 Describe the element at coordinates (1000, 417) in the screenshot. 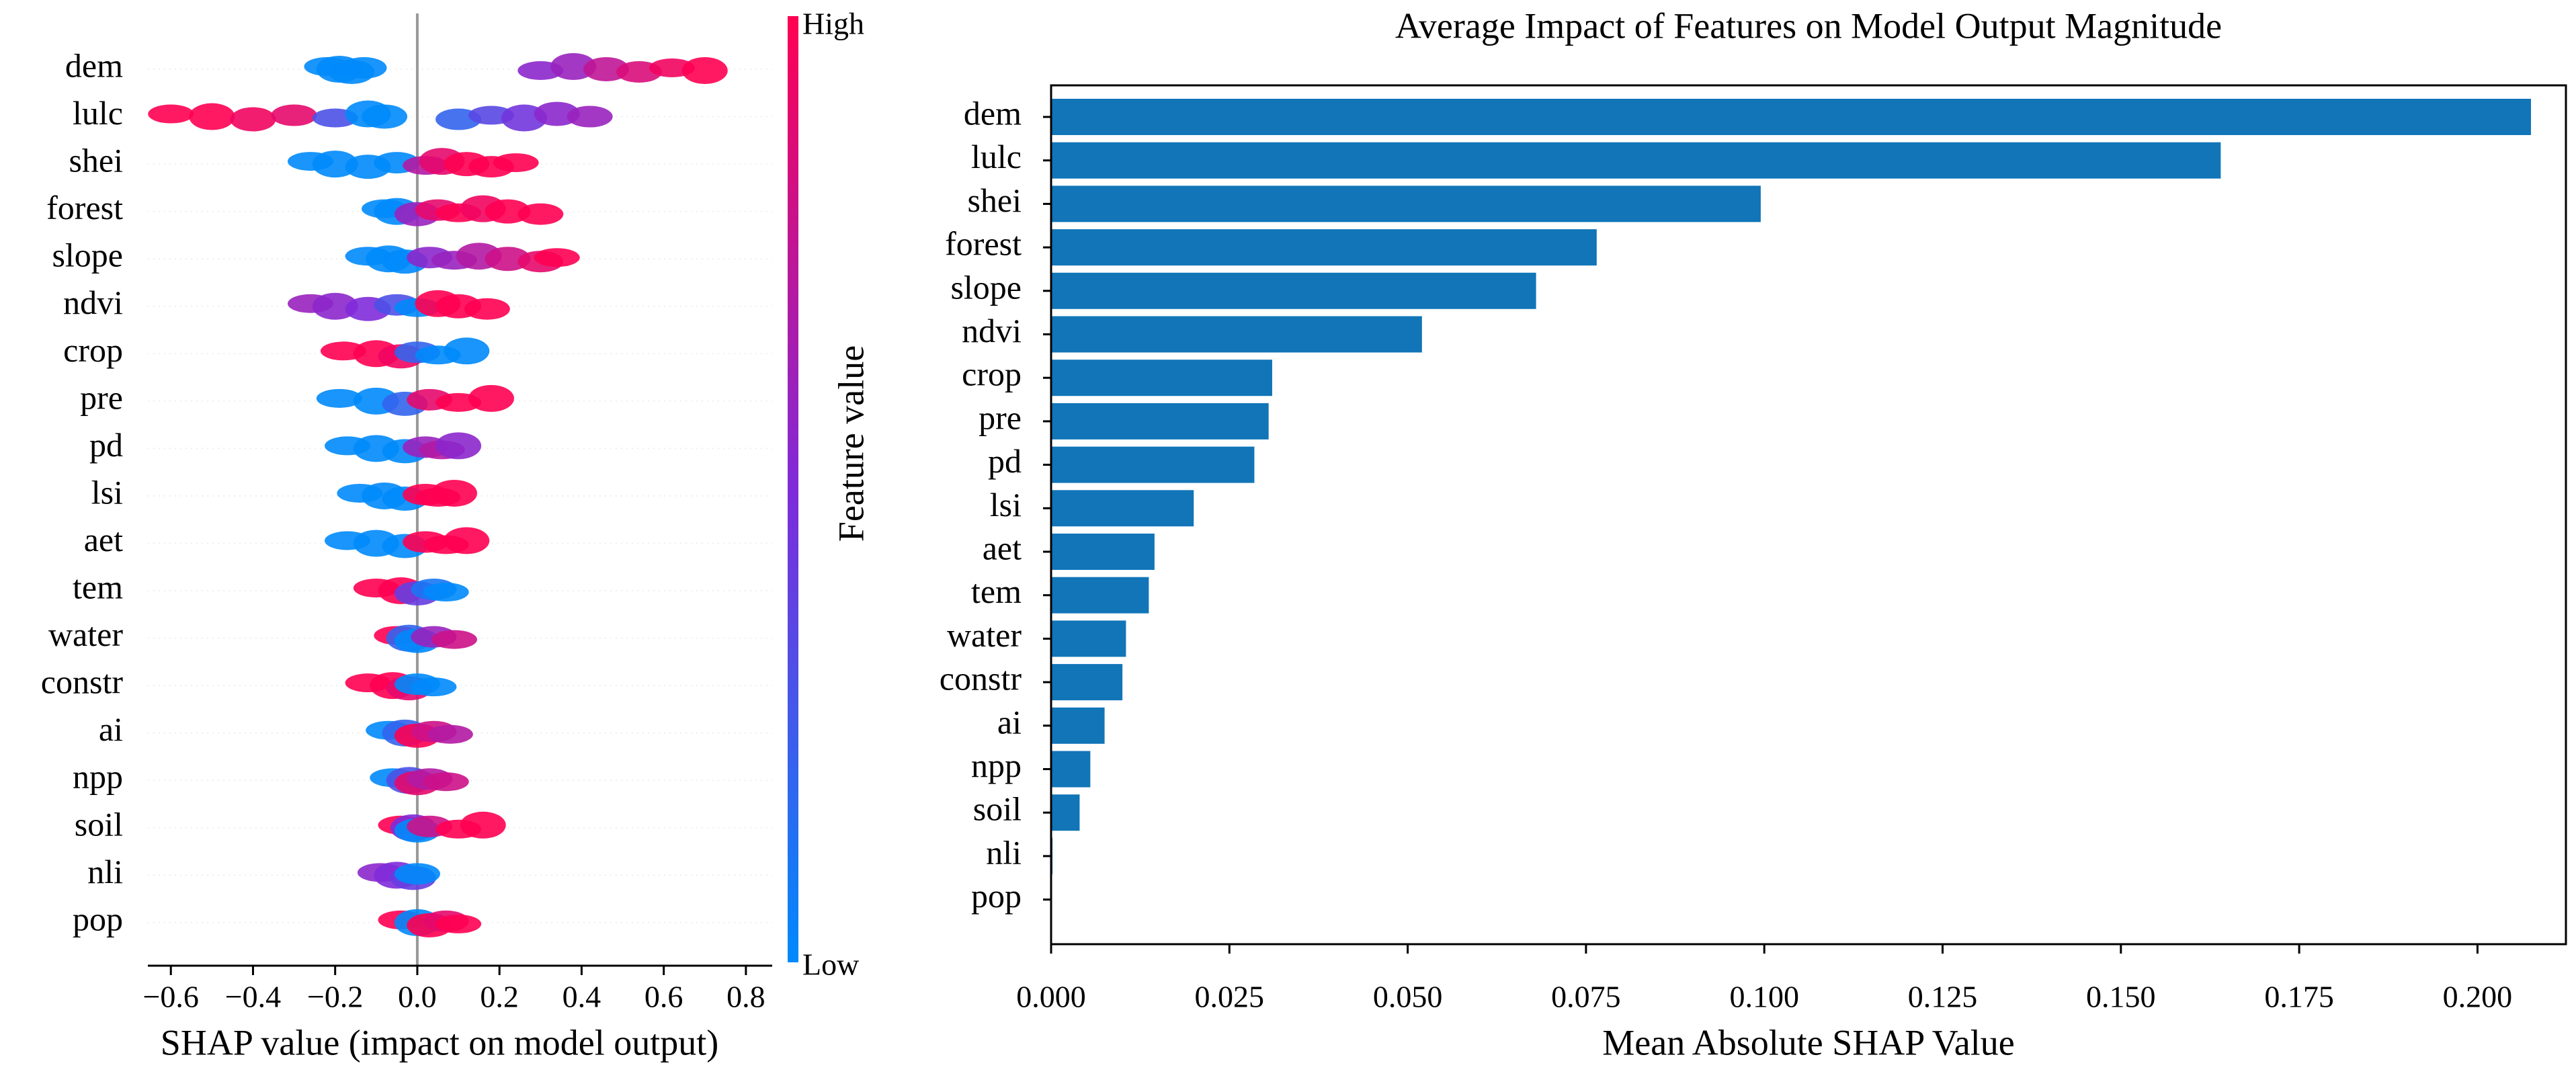

I see `y-tick-label: pre` at that location.